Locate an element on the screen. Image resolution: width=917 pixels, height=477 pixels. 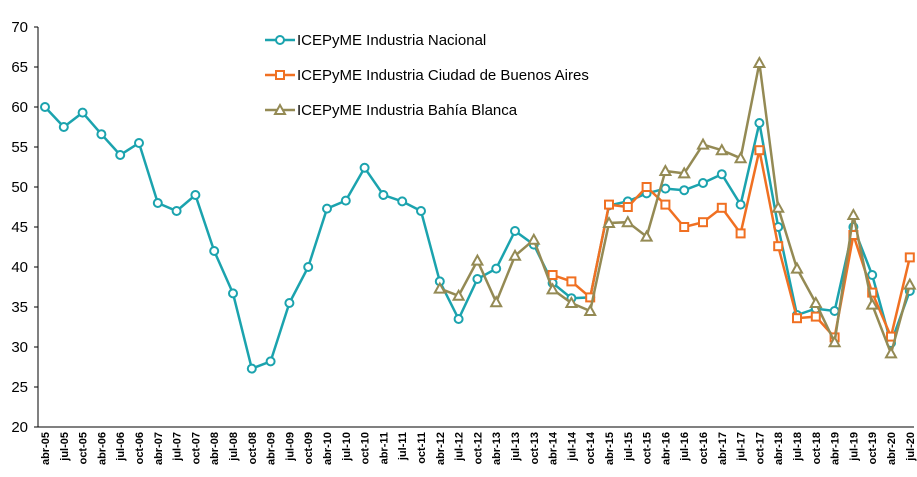
legend-label: ICEPyME Industria Nacional is located at coordinates (391, 40).